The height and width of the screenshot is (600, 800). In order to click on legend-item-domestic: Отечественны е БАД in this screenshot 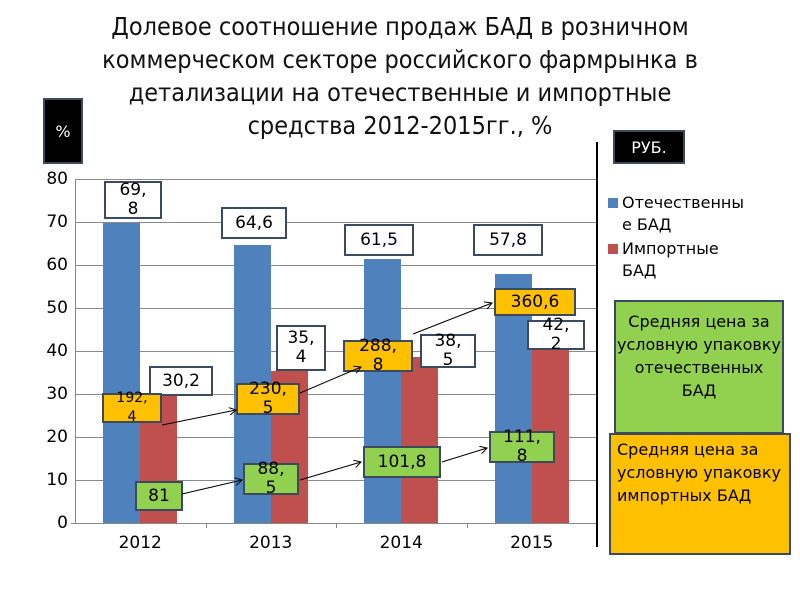, I will do `click(703, 214)`.